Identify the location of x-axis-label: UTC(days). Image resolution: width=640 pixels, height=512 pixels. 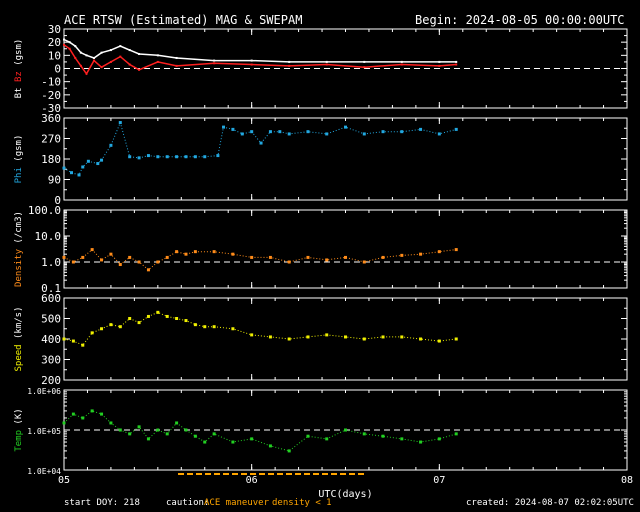
(345, 494).